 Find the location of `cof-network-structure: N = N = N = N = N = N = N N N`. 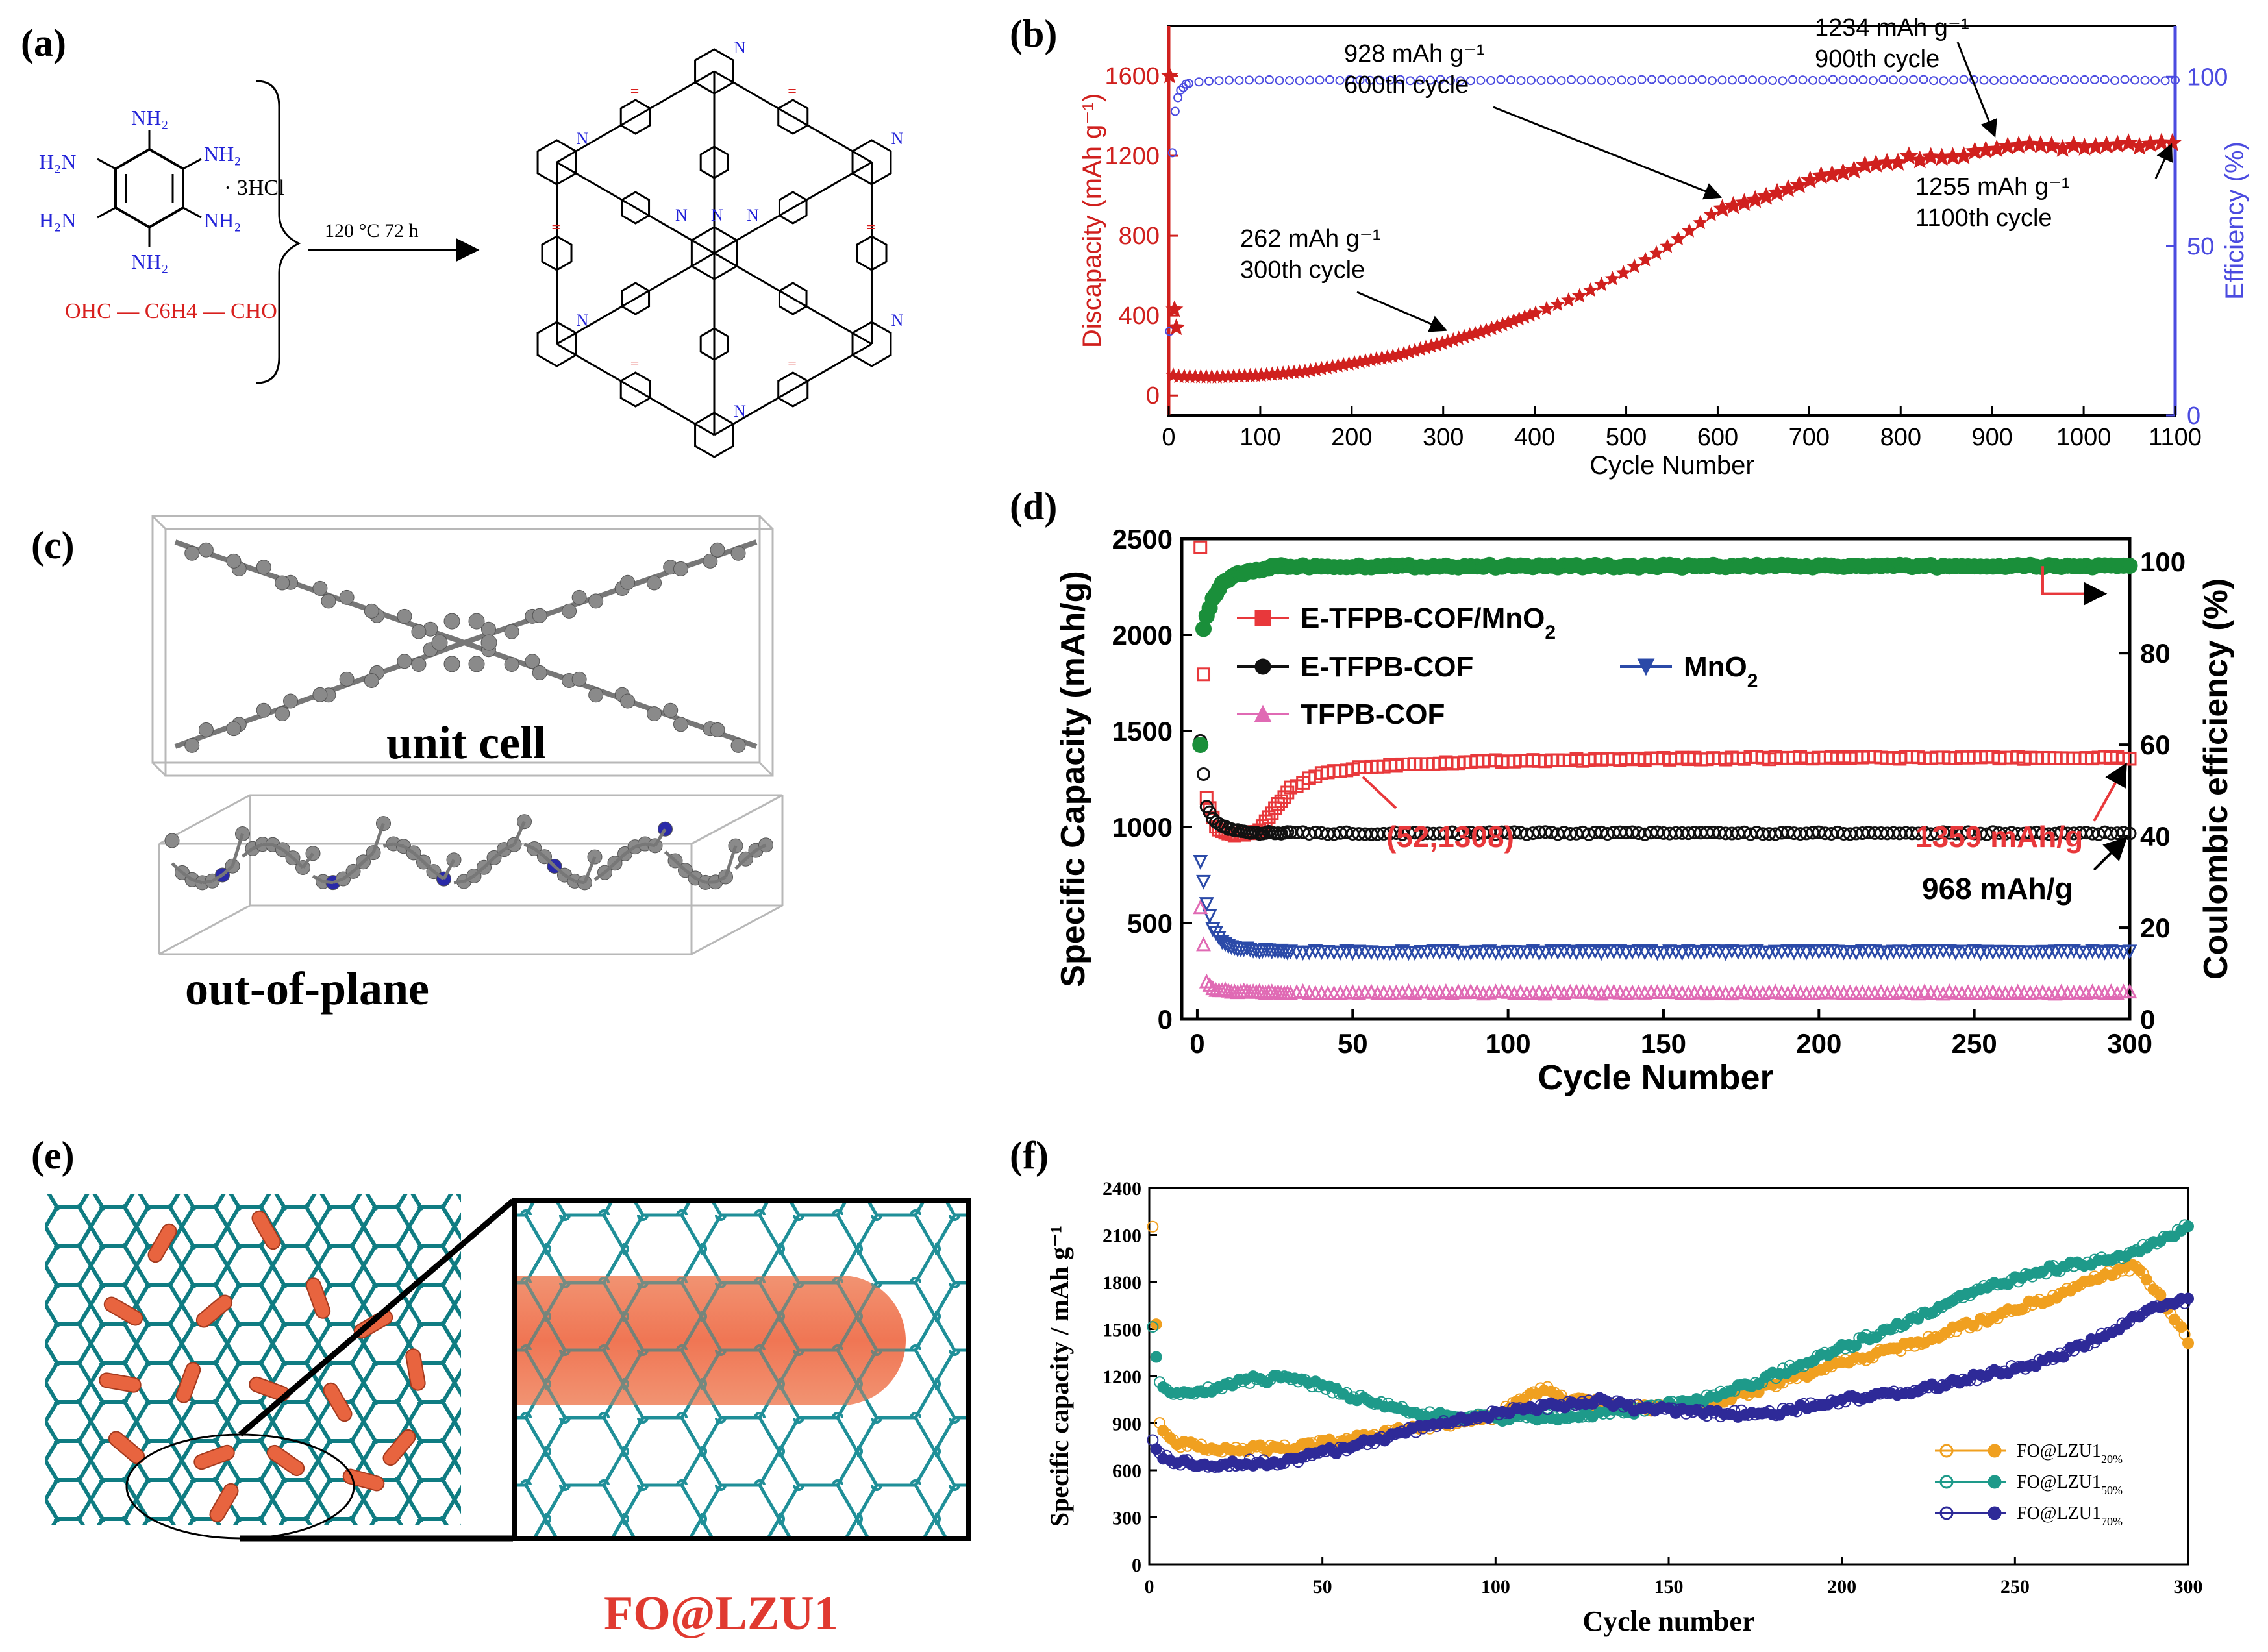

cof-network-structure: N = N = N = N = N = N = N N N is located at coordinates (719, 248).